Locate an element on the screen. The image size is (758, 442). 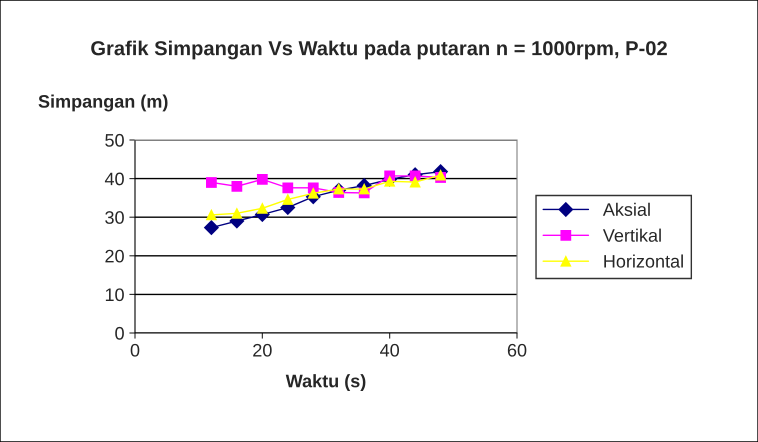
x-tick-label: 40 is located at coordinates (390, 350).